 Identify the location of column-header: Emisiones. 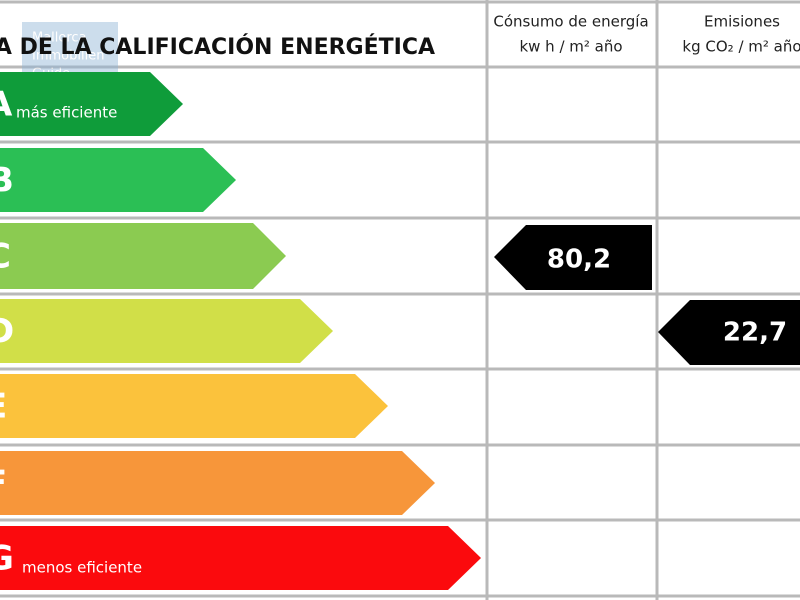
(742, 22).